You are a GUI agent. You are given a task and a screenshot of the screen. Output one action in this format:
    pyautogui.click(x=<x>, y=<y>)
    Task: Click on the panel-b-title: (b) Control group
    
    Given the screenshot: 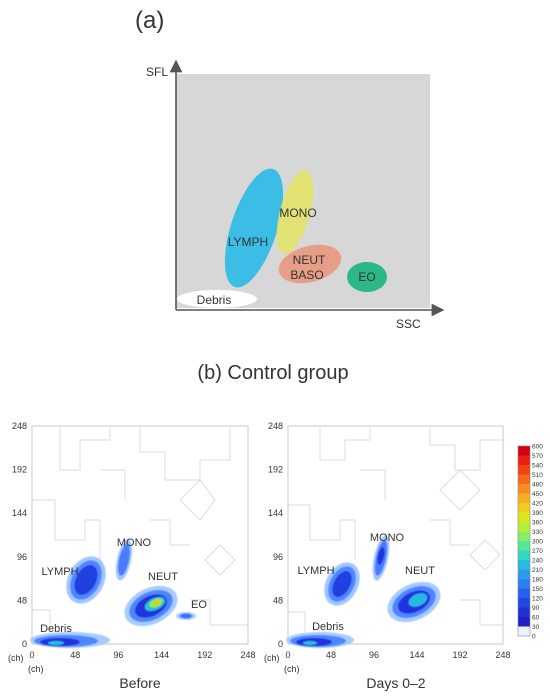 What is the action you would take?
    pyautogui.click(x=272, y=373)
    